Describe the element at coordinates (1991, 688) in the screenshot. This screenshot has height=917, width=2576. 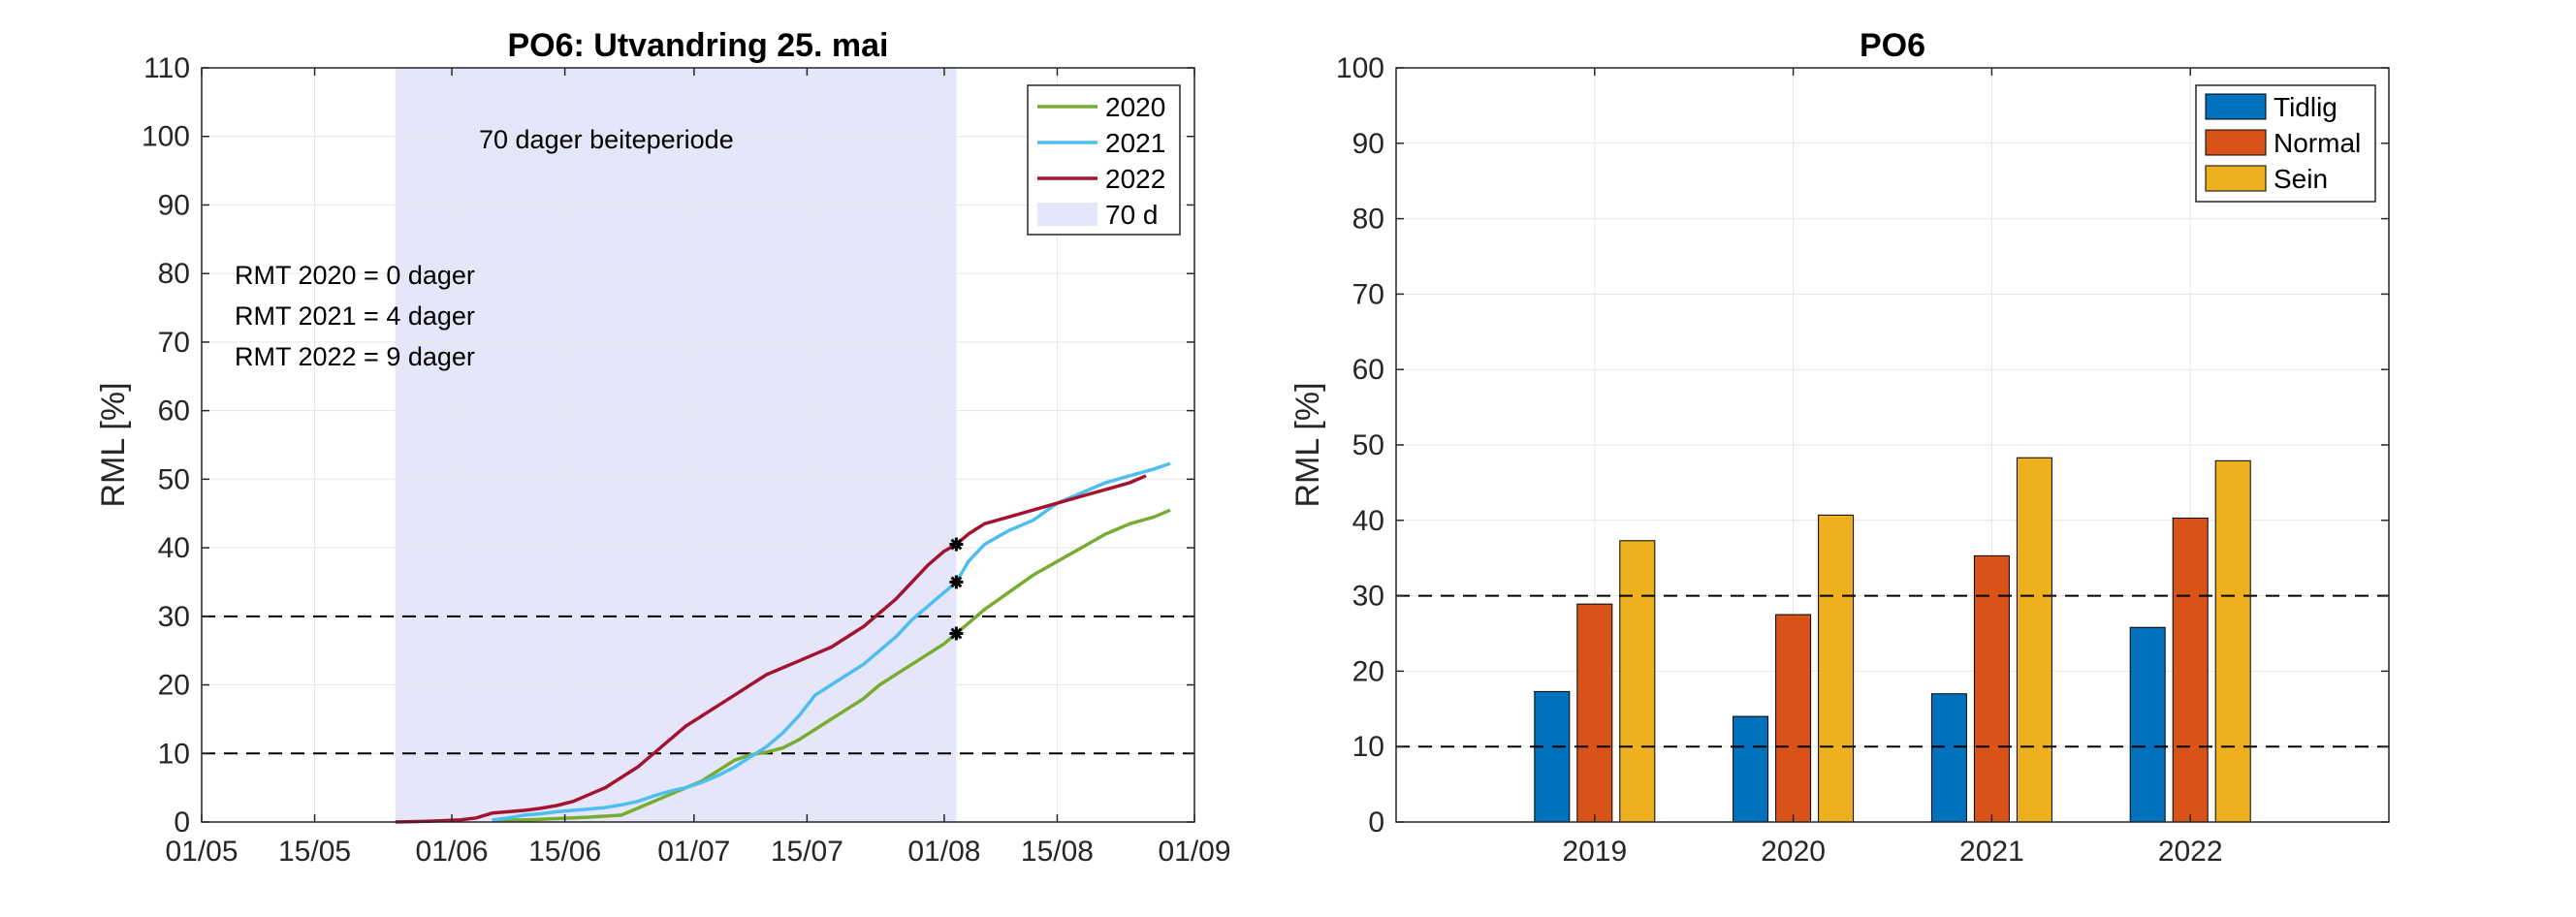
I see `bar-normal-2021` at that location.